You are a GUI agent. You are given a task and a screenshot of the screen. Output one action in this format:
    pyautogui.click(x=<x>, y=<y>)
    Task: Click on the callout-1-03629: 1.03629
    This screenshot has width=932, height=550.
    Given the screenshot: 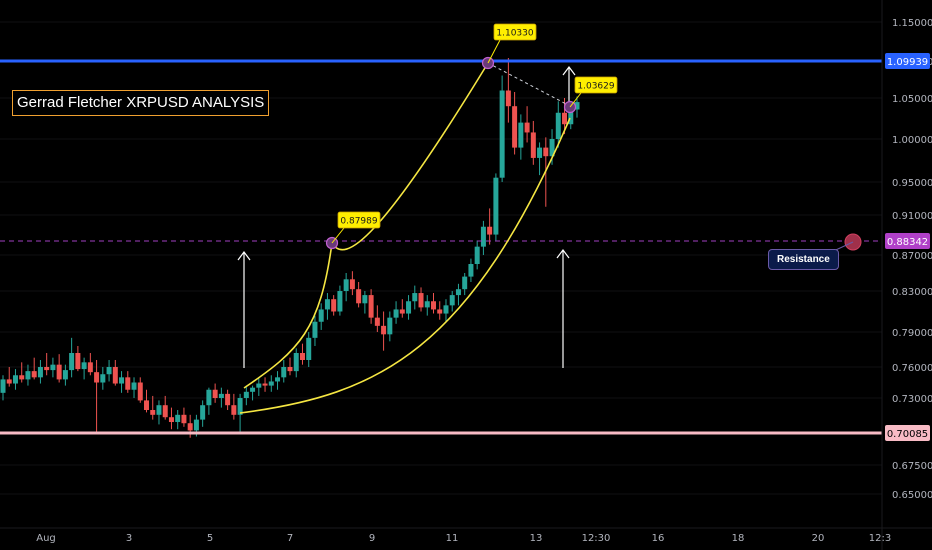 What is the action you would take?
    pyautogui.click(x=590, y=95)
    